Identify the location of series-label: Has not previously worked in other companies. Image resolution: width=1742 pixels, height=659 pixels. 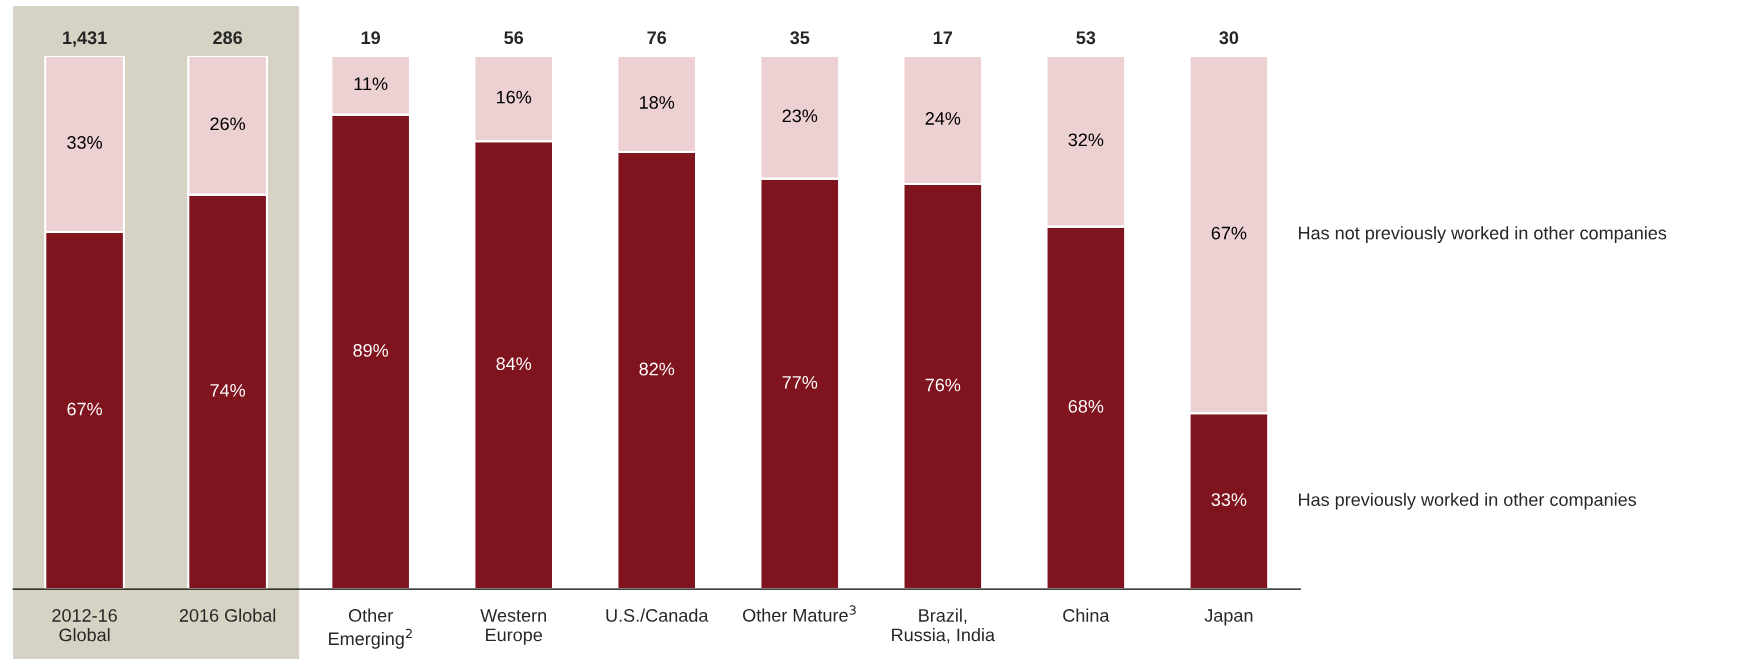
(1483, 235).